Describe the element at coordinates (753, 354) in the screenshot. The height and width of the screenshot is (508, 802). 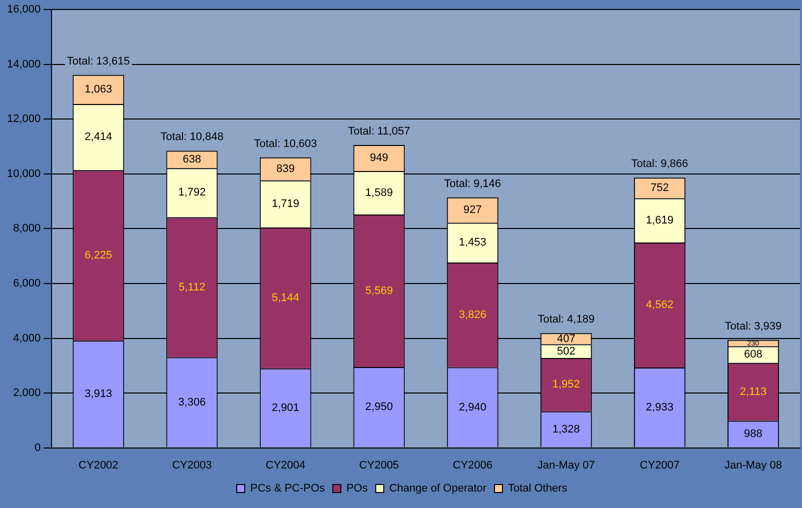
I see `data-label: 608` at that location.